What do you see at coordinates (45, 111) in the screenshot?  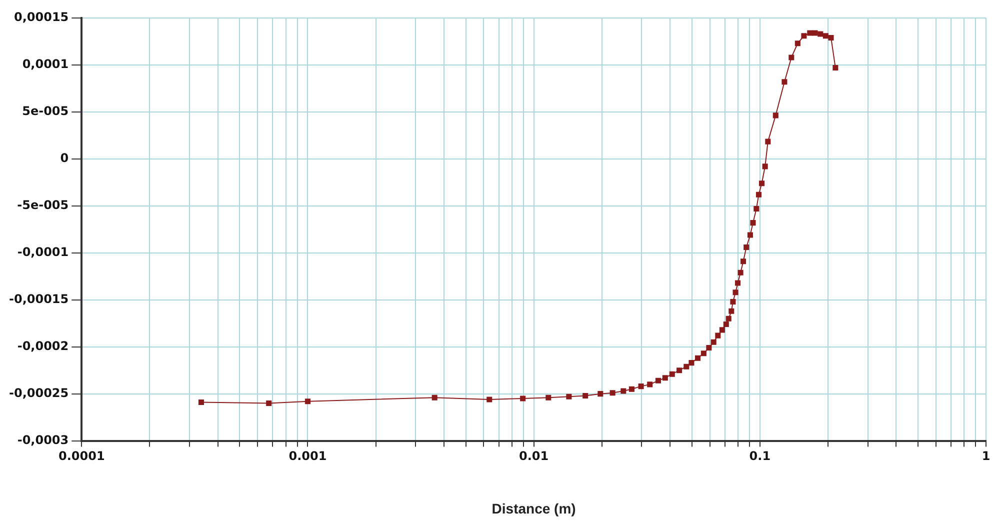 I see `y-tick-label: 5e-005` at bounding box center [45, 111].